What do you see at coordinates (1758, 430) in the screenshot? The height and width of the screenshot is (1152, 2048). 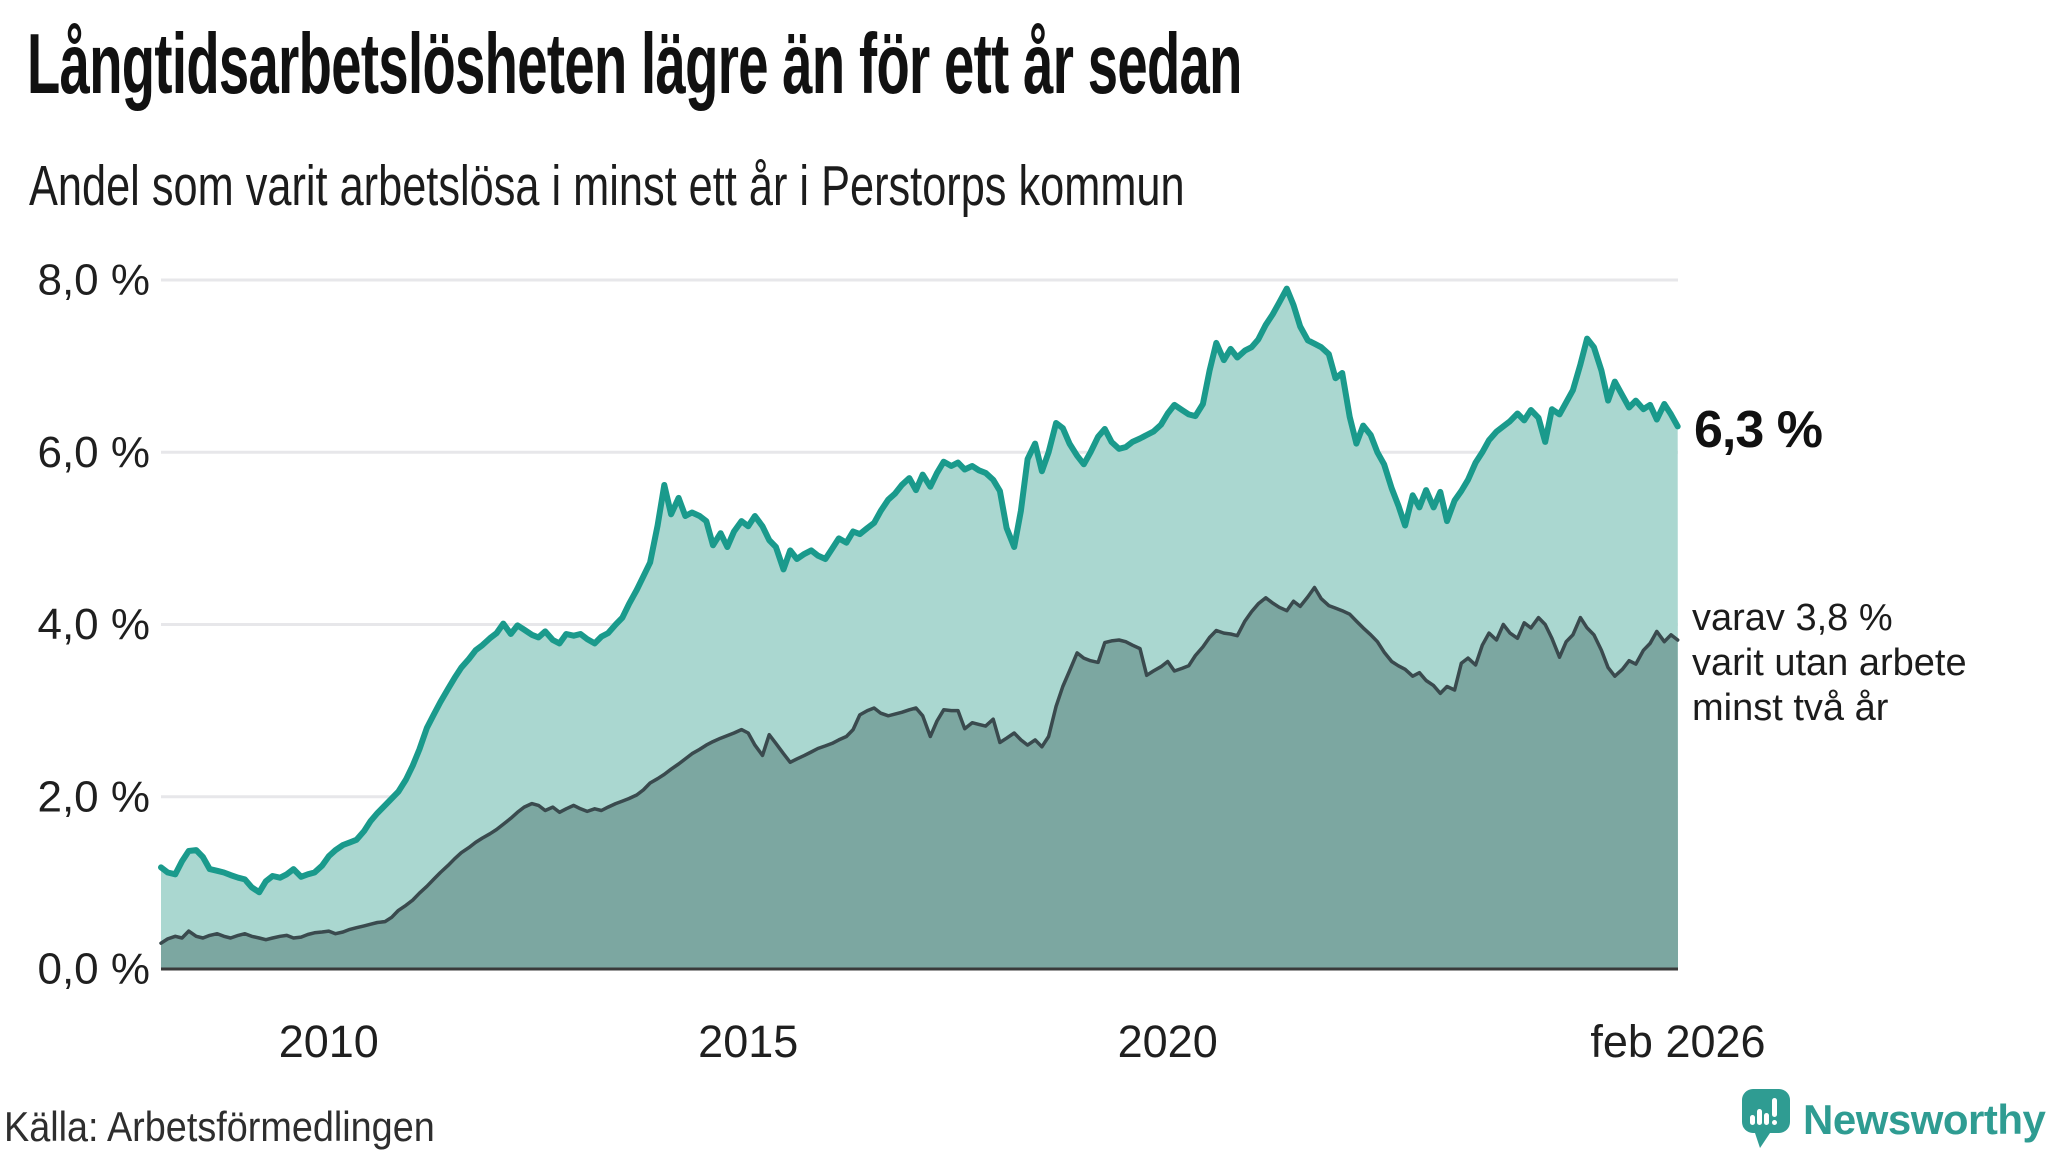 I see `end-value-label-total: 6,3 %` at bounding box center [1758, 430].